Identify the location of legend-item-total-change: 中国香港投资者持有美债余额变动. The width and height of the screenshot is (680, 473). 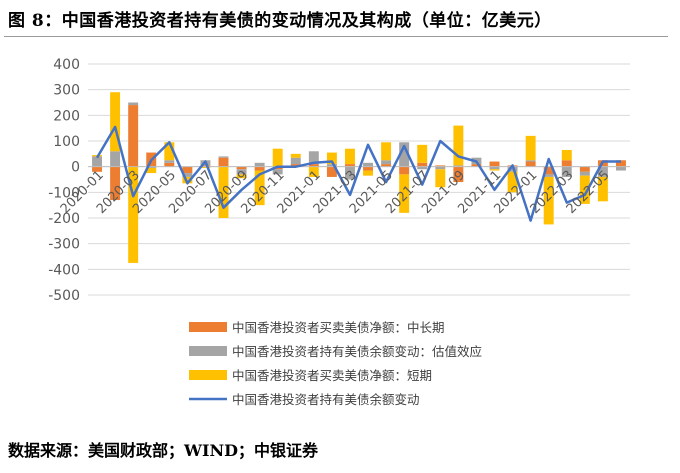
(304, 399).